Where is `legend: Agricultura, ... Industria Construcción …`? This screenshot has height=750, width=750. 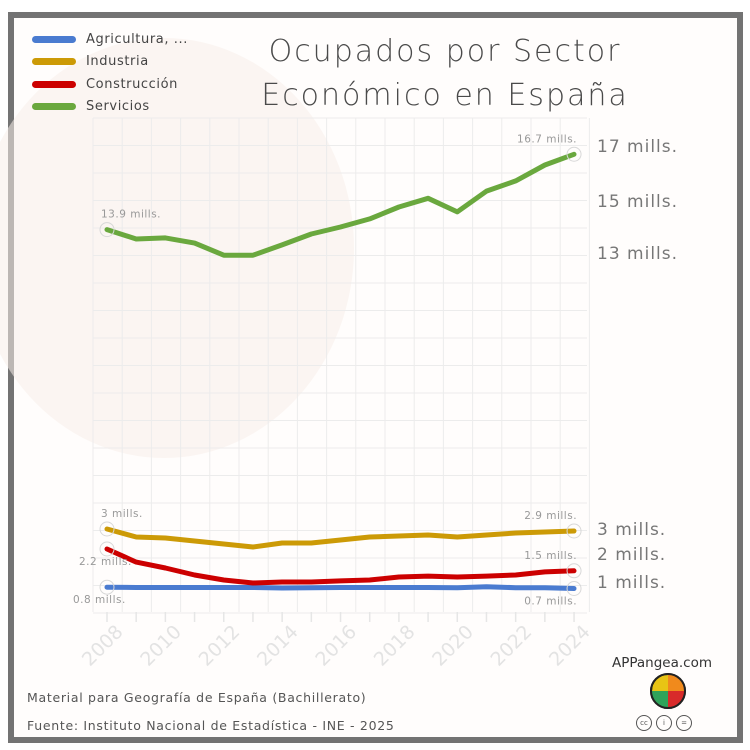
legend: Agricultura, ... Industria Construcción … is located at coordinates (110, 73).